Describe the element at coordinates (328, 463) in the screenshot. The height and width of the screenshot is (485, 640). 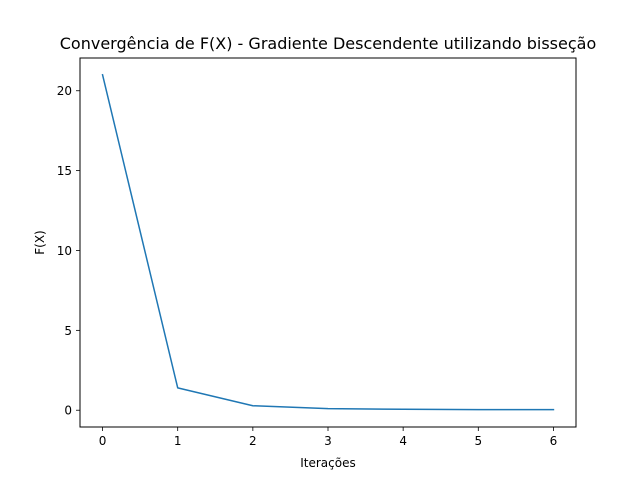
I see `x-axis-label: Iterações` at that location.